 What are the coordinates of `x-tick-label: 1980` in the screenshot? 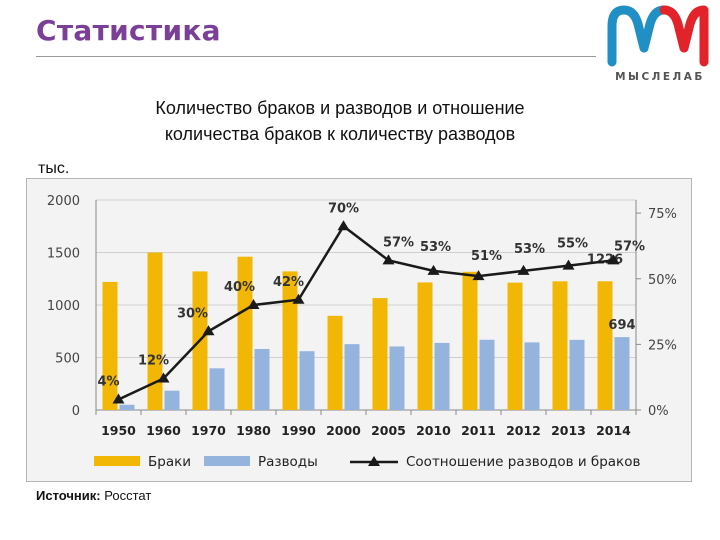 It's located at (253, 430).